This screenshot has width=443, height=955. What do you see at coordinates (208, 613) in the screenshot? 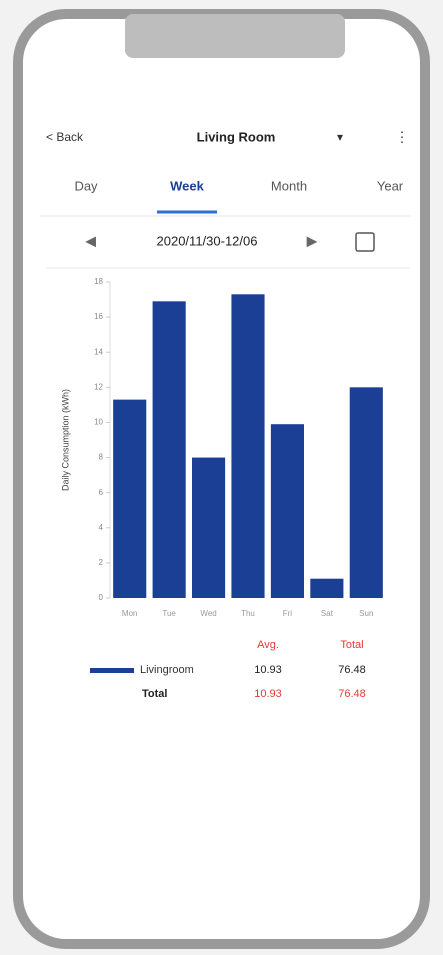
I see `x-tick-label: Wed` at bounding box center [208, 613].